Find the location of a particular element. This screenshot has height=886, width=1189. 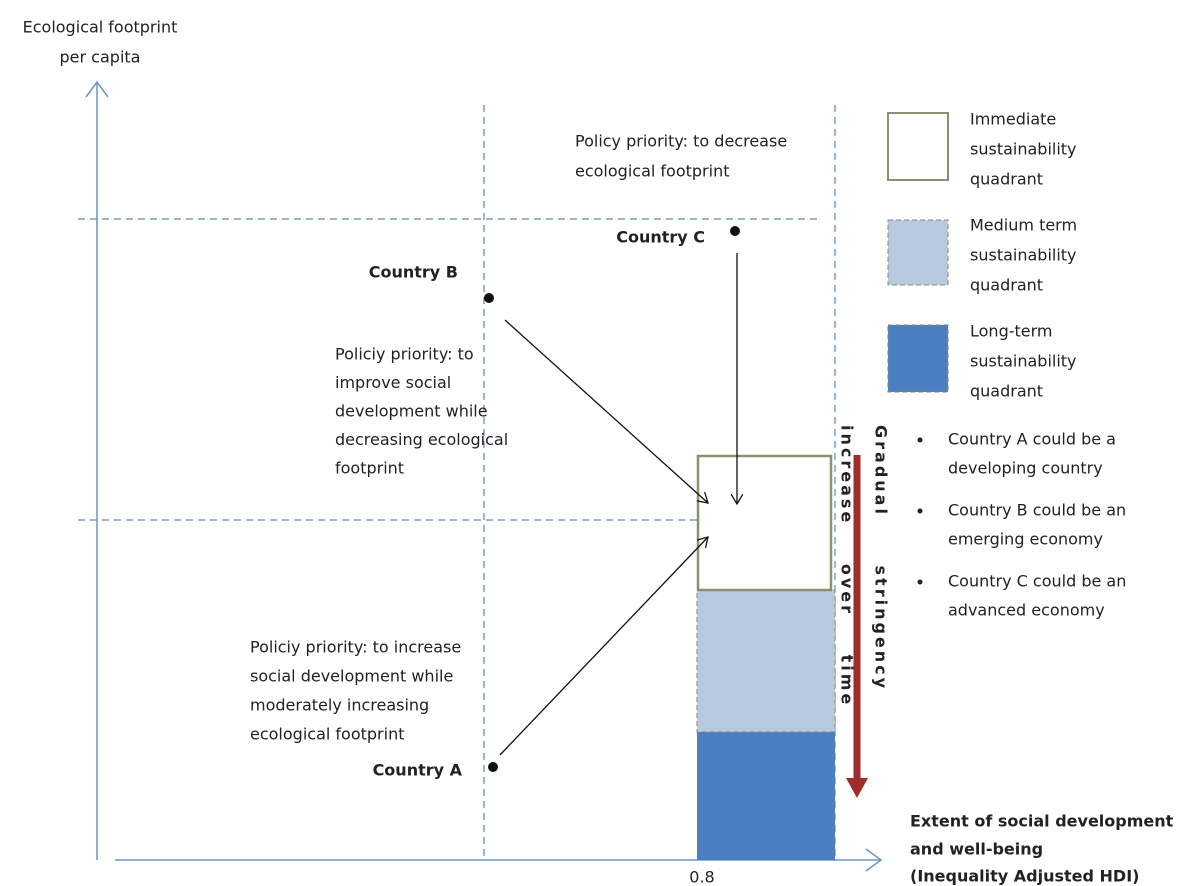

policy-text: Policiy priority: to is located at coordinates (404, 354).